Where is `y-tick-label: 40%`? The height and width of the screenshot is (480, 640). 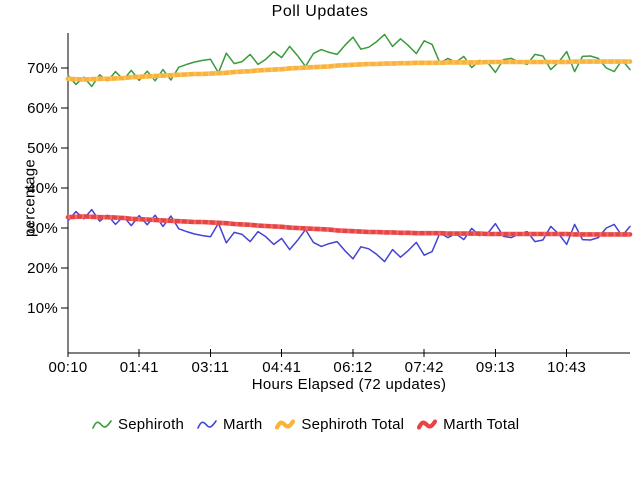
y-tick-label: 40% is located at coordinates (42, 188).